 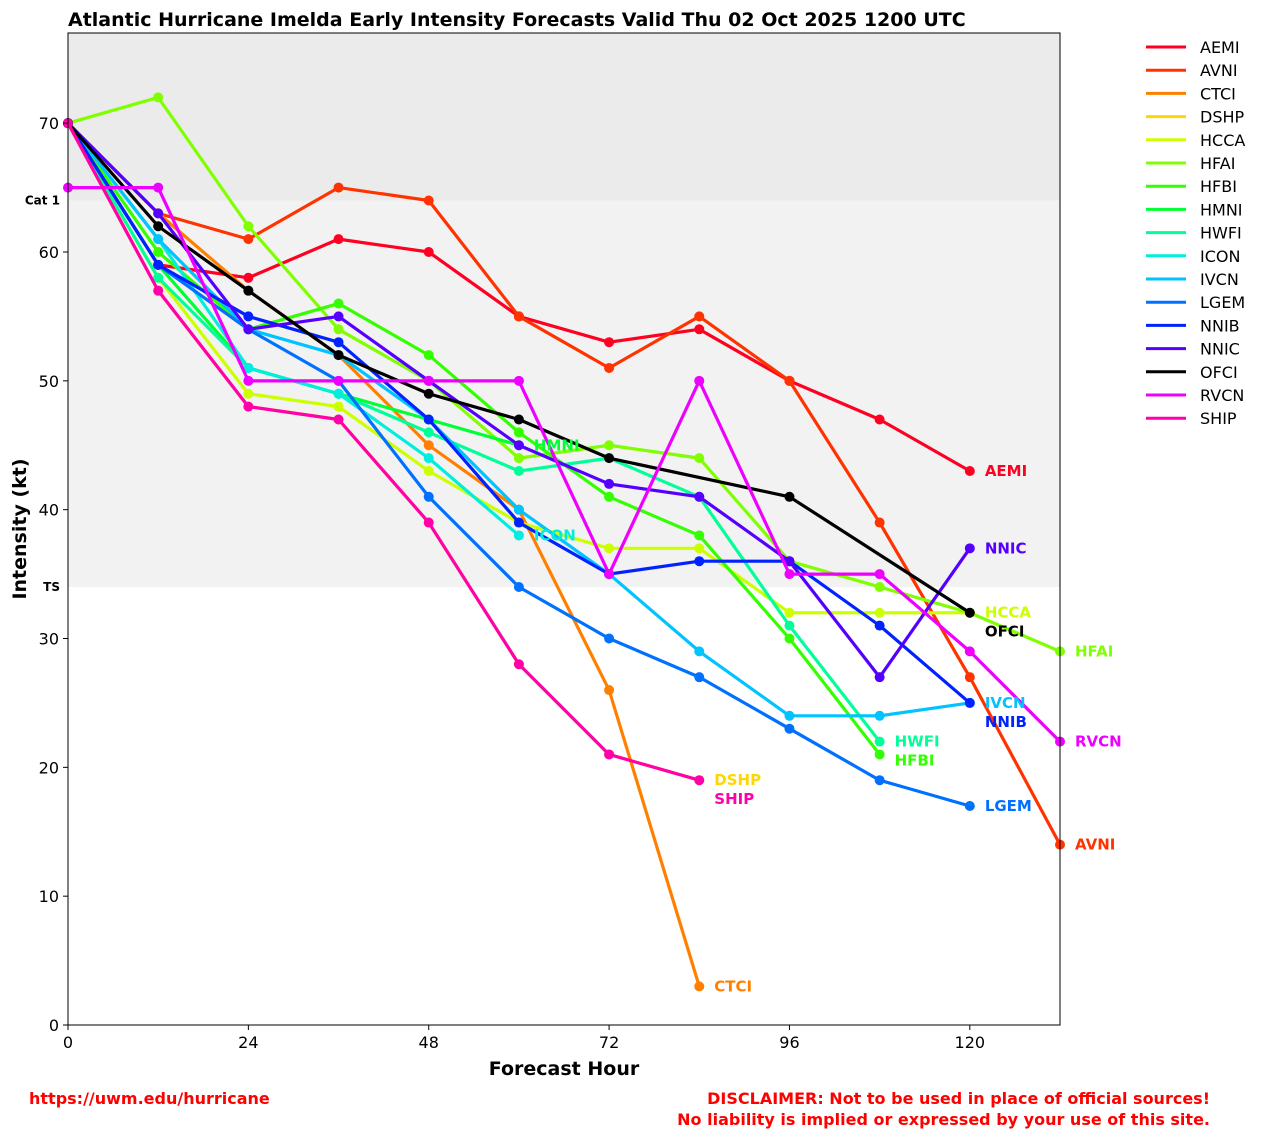 What do you see at coordinates (1094, 651) in the screenshot?
I see `end-label-hfai: HFAI` at bounding box center [1094, 651].